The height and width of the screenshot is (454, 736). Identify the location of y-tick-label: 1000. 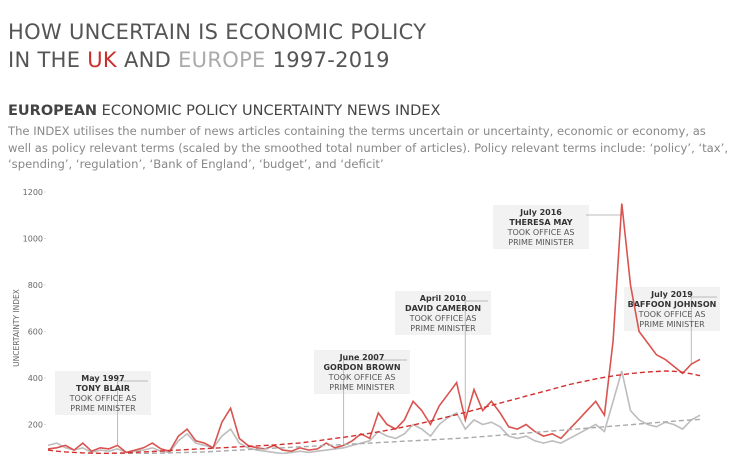
(33, 239).